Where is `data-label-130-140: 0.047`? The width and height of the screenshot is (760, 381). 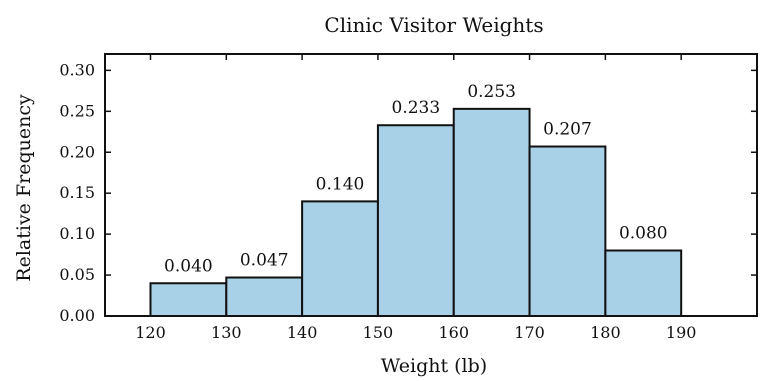
data-label-130-140: 0.047 is located at coordinates (264, 261).